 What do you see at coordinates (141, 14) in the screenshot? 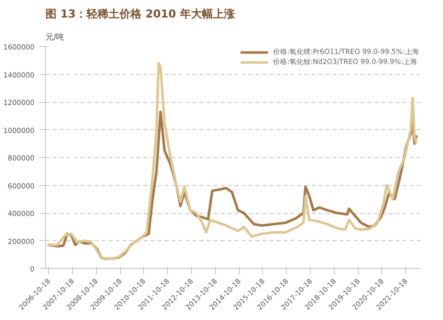
I see `chart-title: 图 13：轻稀土价格 2010 年大幅上涨` at bounding box center [141, 14].